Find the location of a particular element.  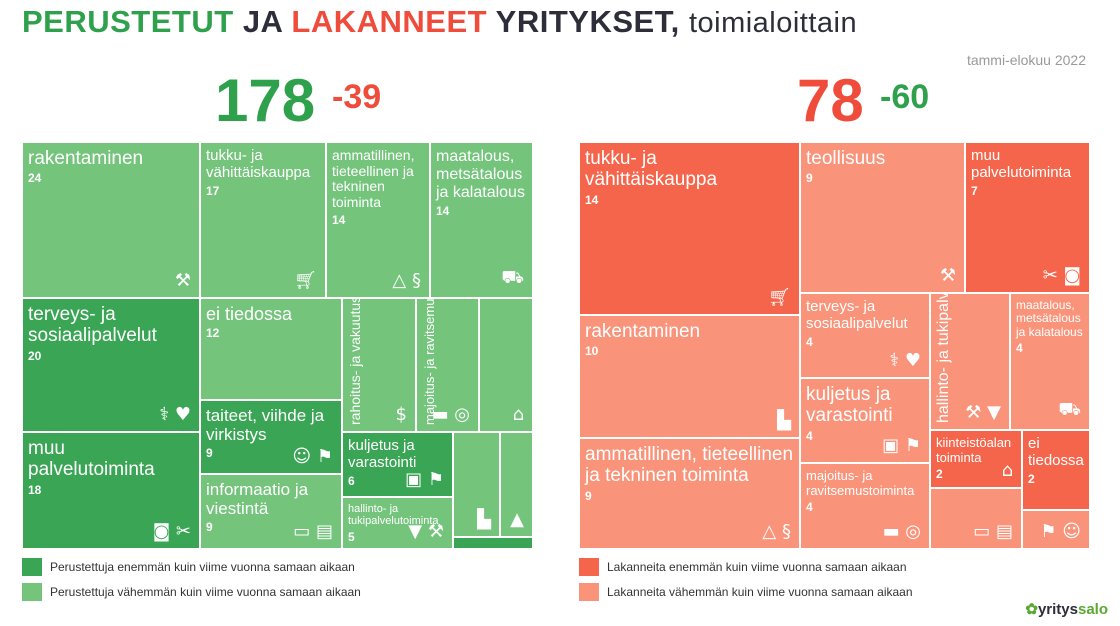

period: tammi-elokuu 2022 is located at coordinates (1026, 60).